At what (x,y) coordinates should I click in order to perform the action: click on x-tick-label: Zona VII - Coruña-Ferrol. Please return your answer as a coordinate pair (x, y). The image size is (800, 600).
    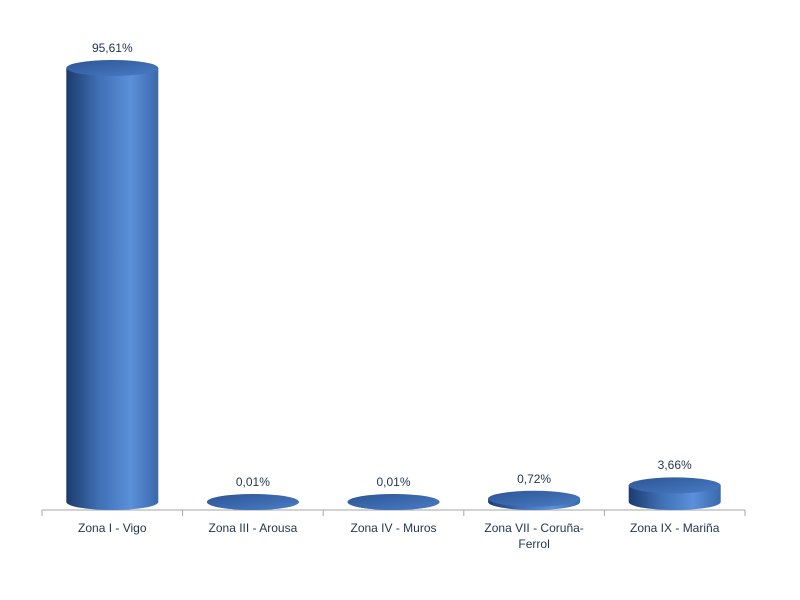
    Looking at the image, I should click on (534, 536).